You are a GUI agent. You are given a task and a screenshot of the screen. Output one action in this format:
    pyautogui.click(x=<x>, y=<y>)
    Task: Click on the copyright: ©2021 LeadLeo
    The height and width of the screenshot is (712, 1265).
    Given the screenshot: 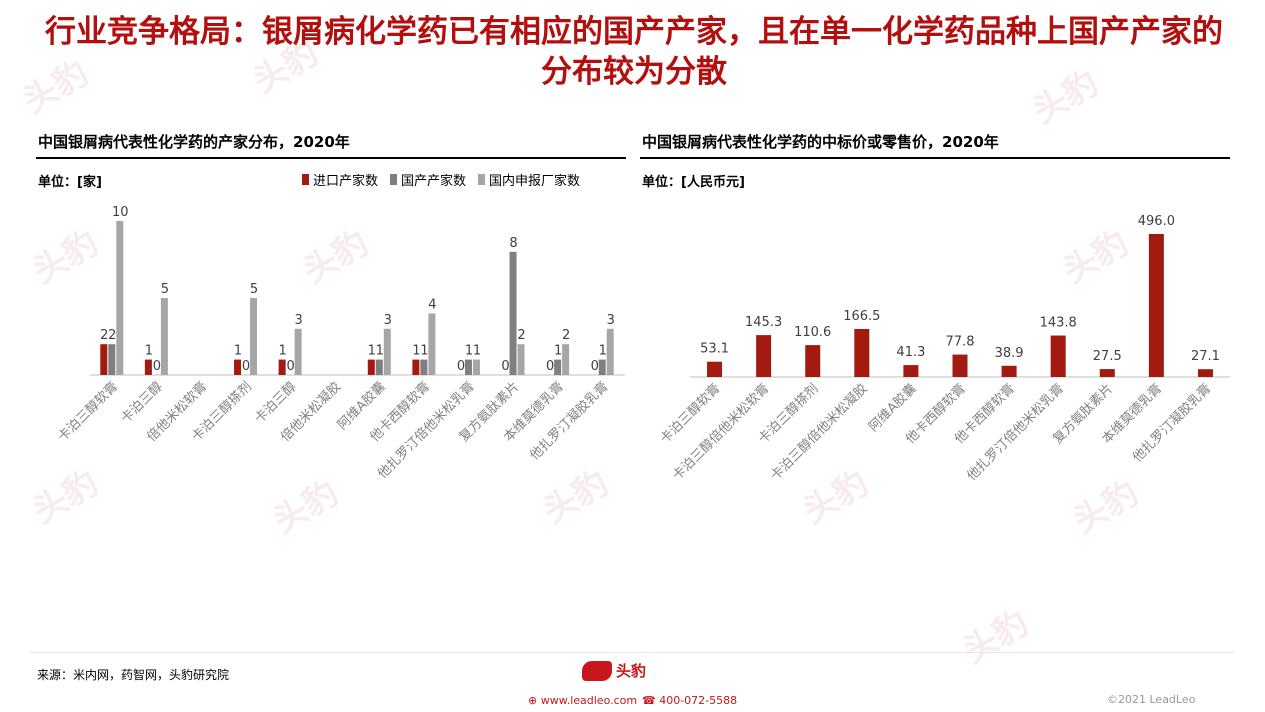 What is the action you would take?
    pyautogui.click(x=1151, y=699)
    